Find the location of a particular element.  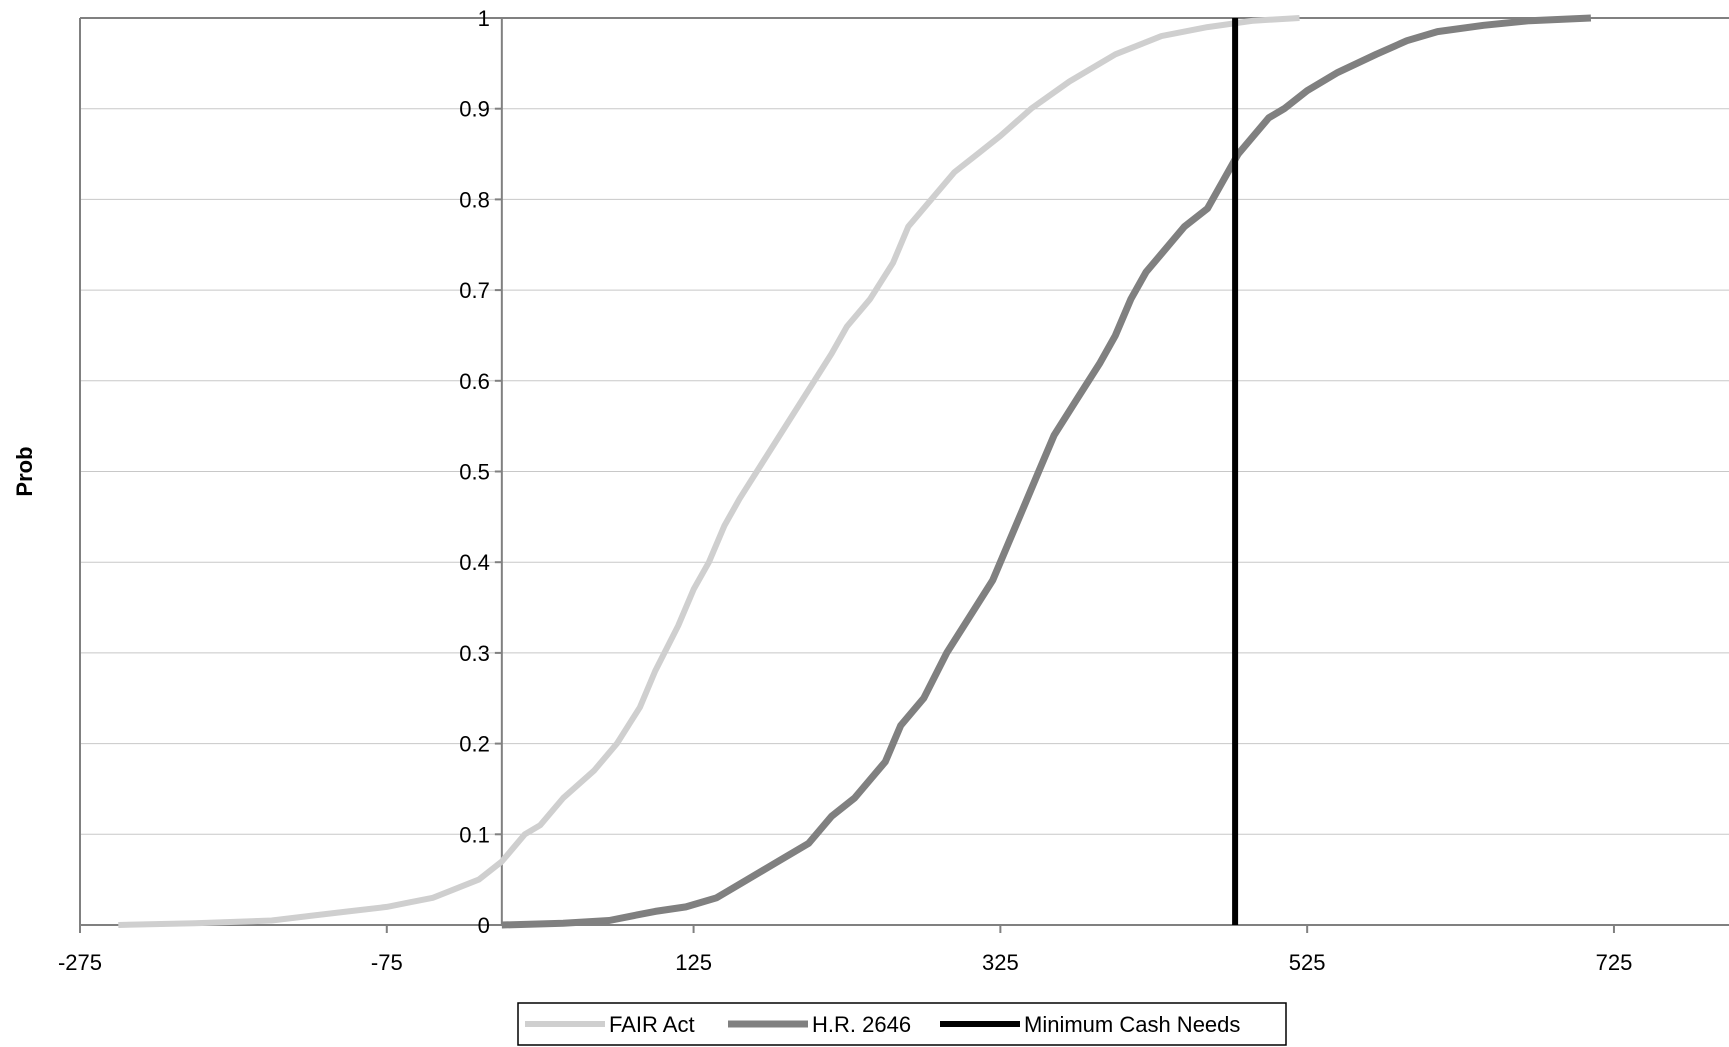

x-tick-label: 325 is located at coordinates (1000, 962).